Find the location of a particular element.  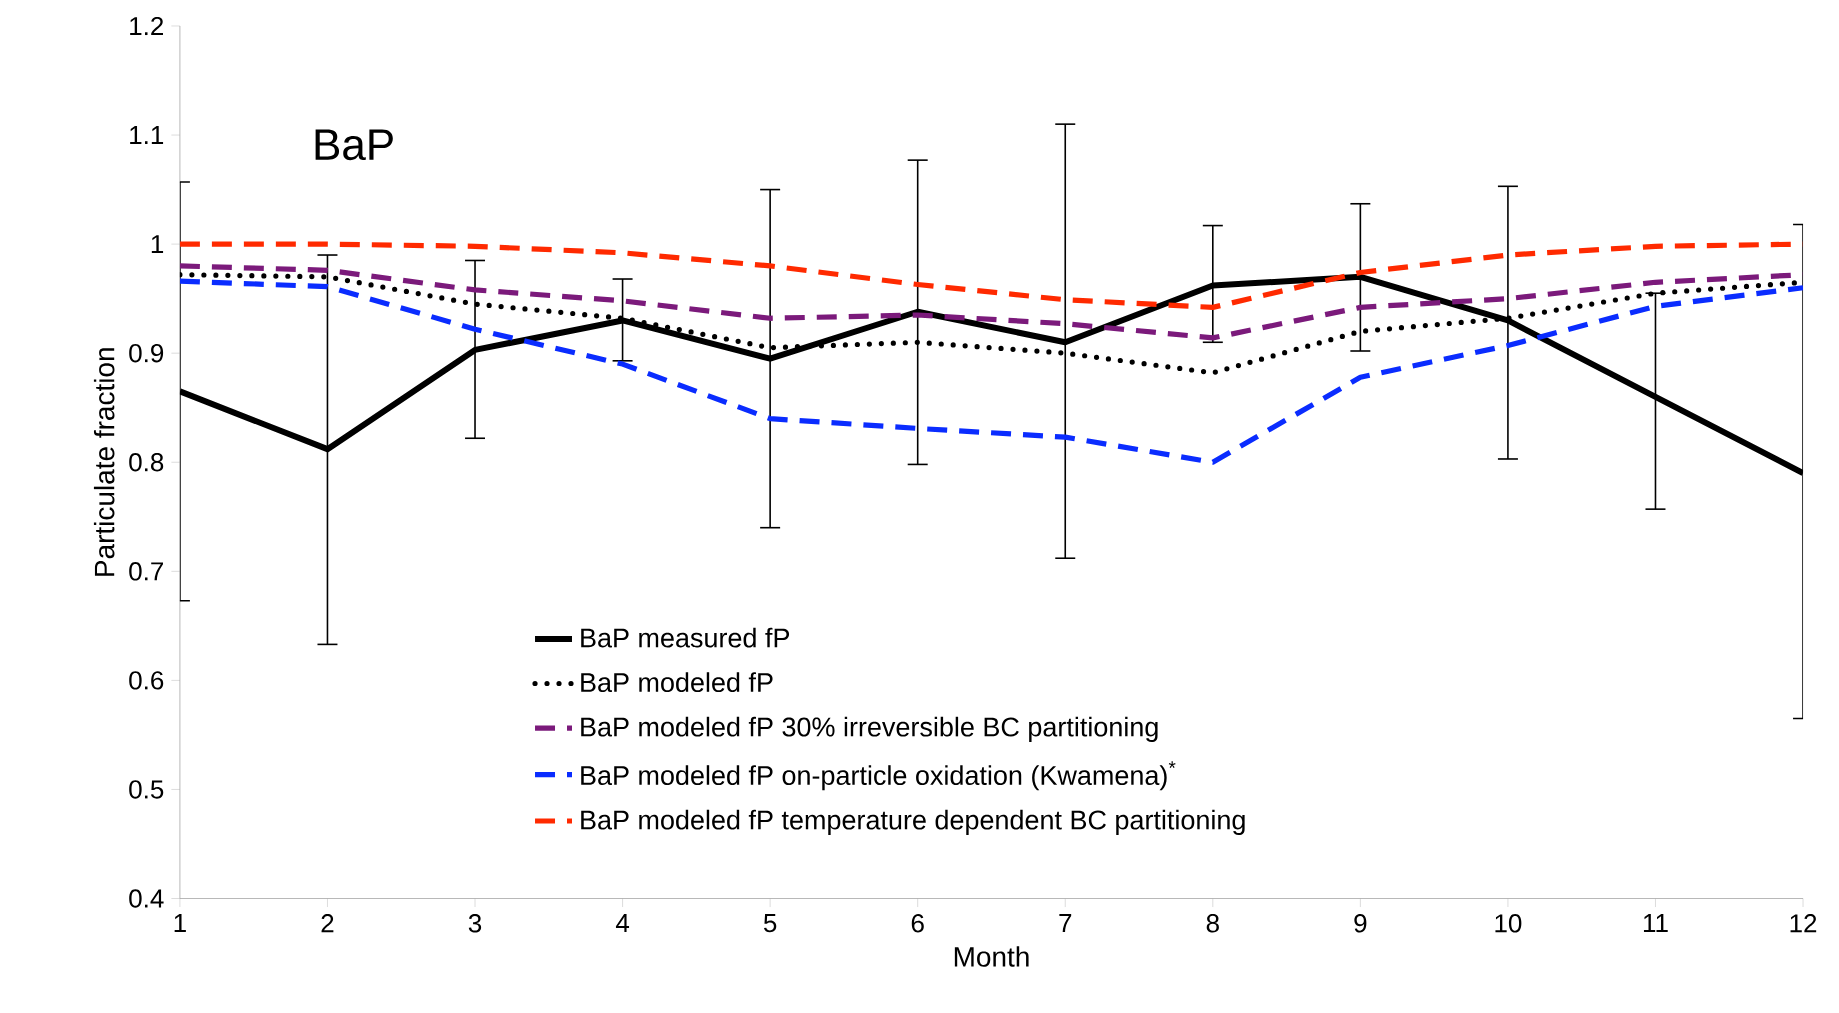

x-tick-label: 2 is located at coordinates (327, 923).